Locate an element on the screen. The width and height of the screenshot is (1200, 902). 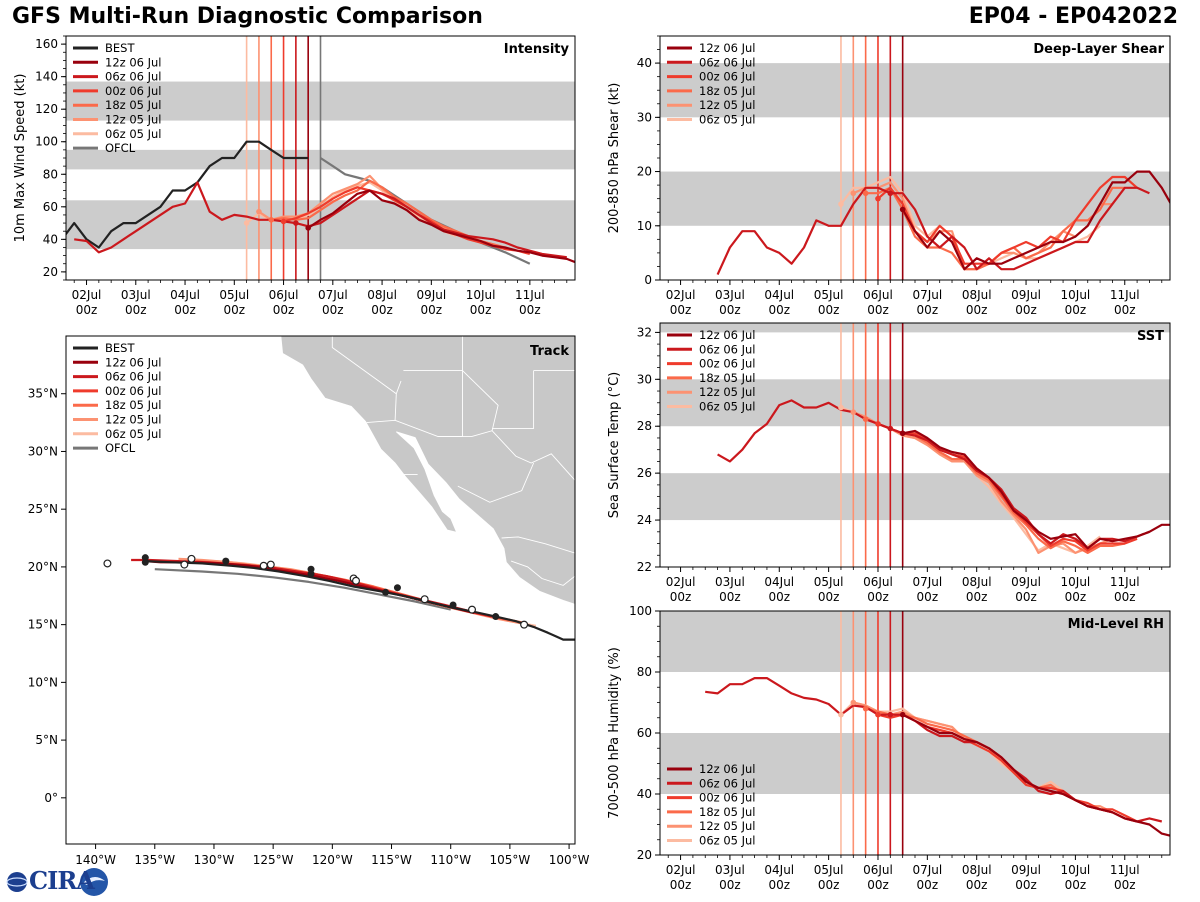
figure-title: GFS Multi-Run Diagnostic Comparison is located at coordinates (247, 16).